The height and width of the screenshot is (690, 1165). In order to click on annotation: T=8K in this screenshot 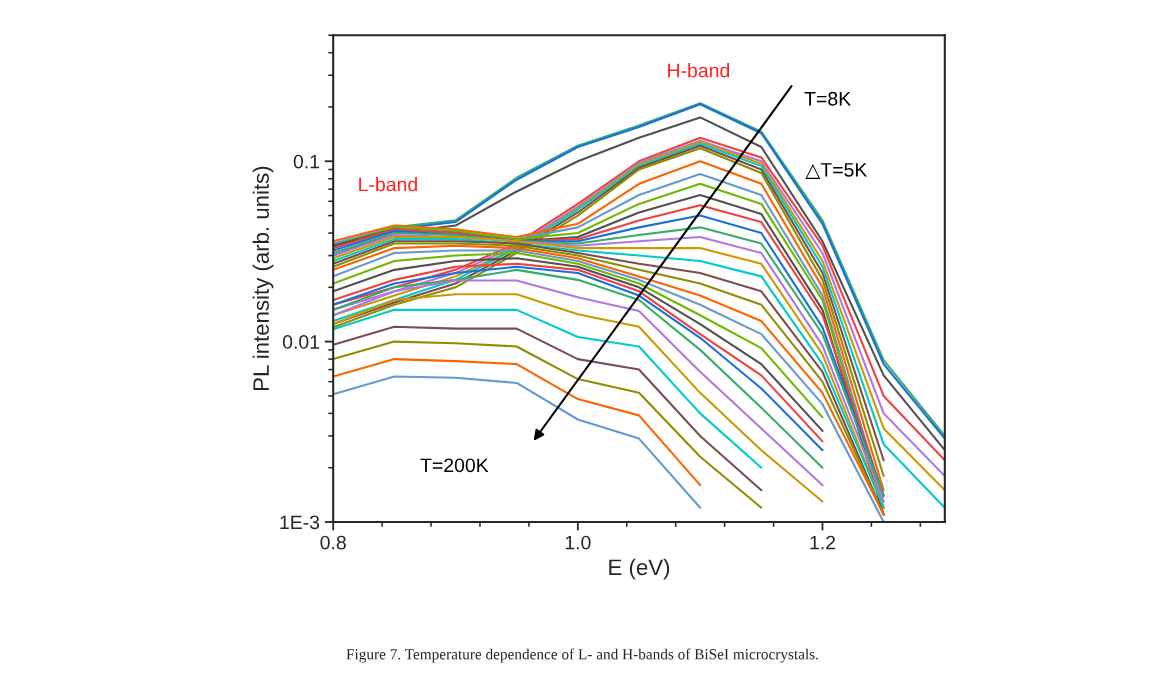, I will do `click(827, 98)`.